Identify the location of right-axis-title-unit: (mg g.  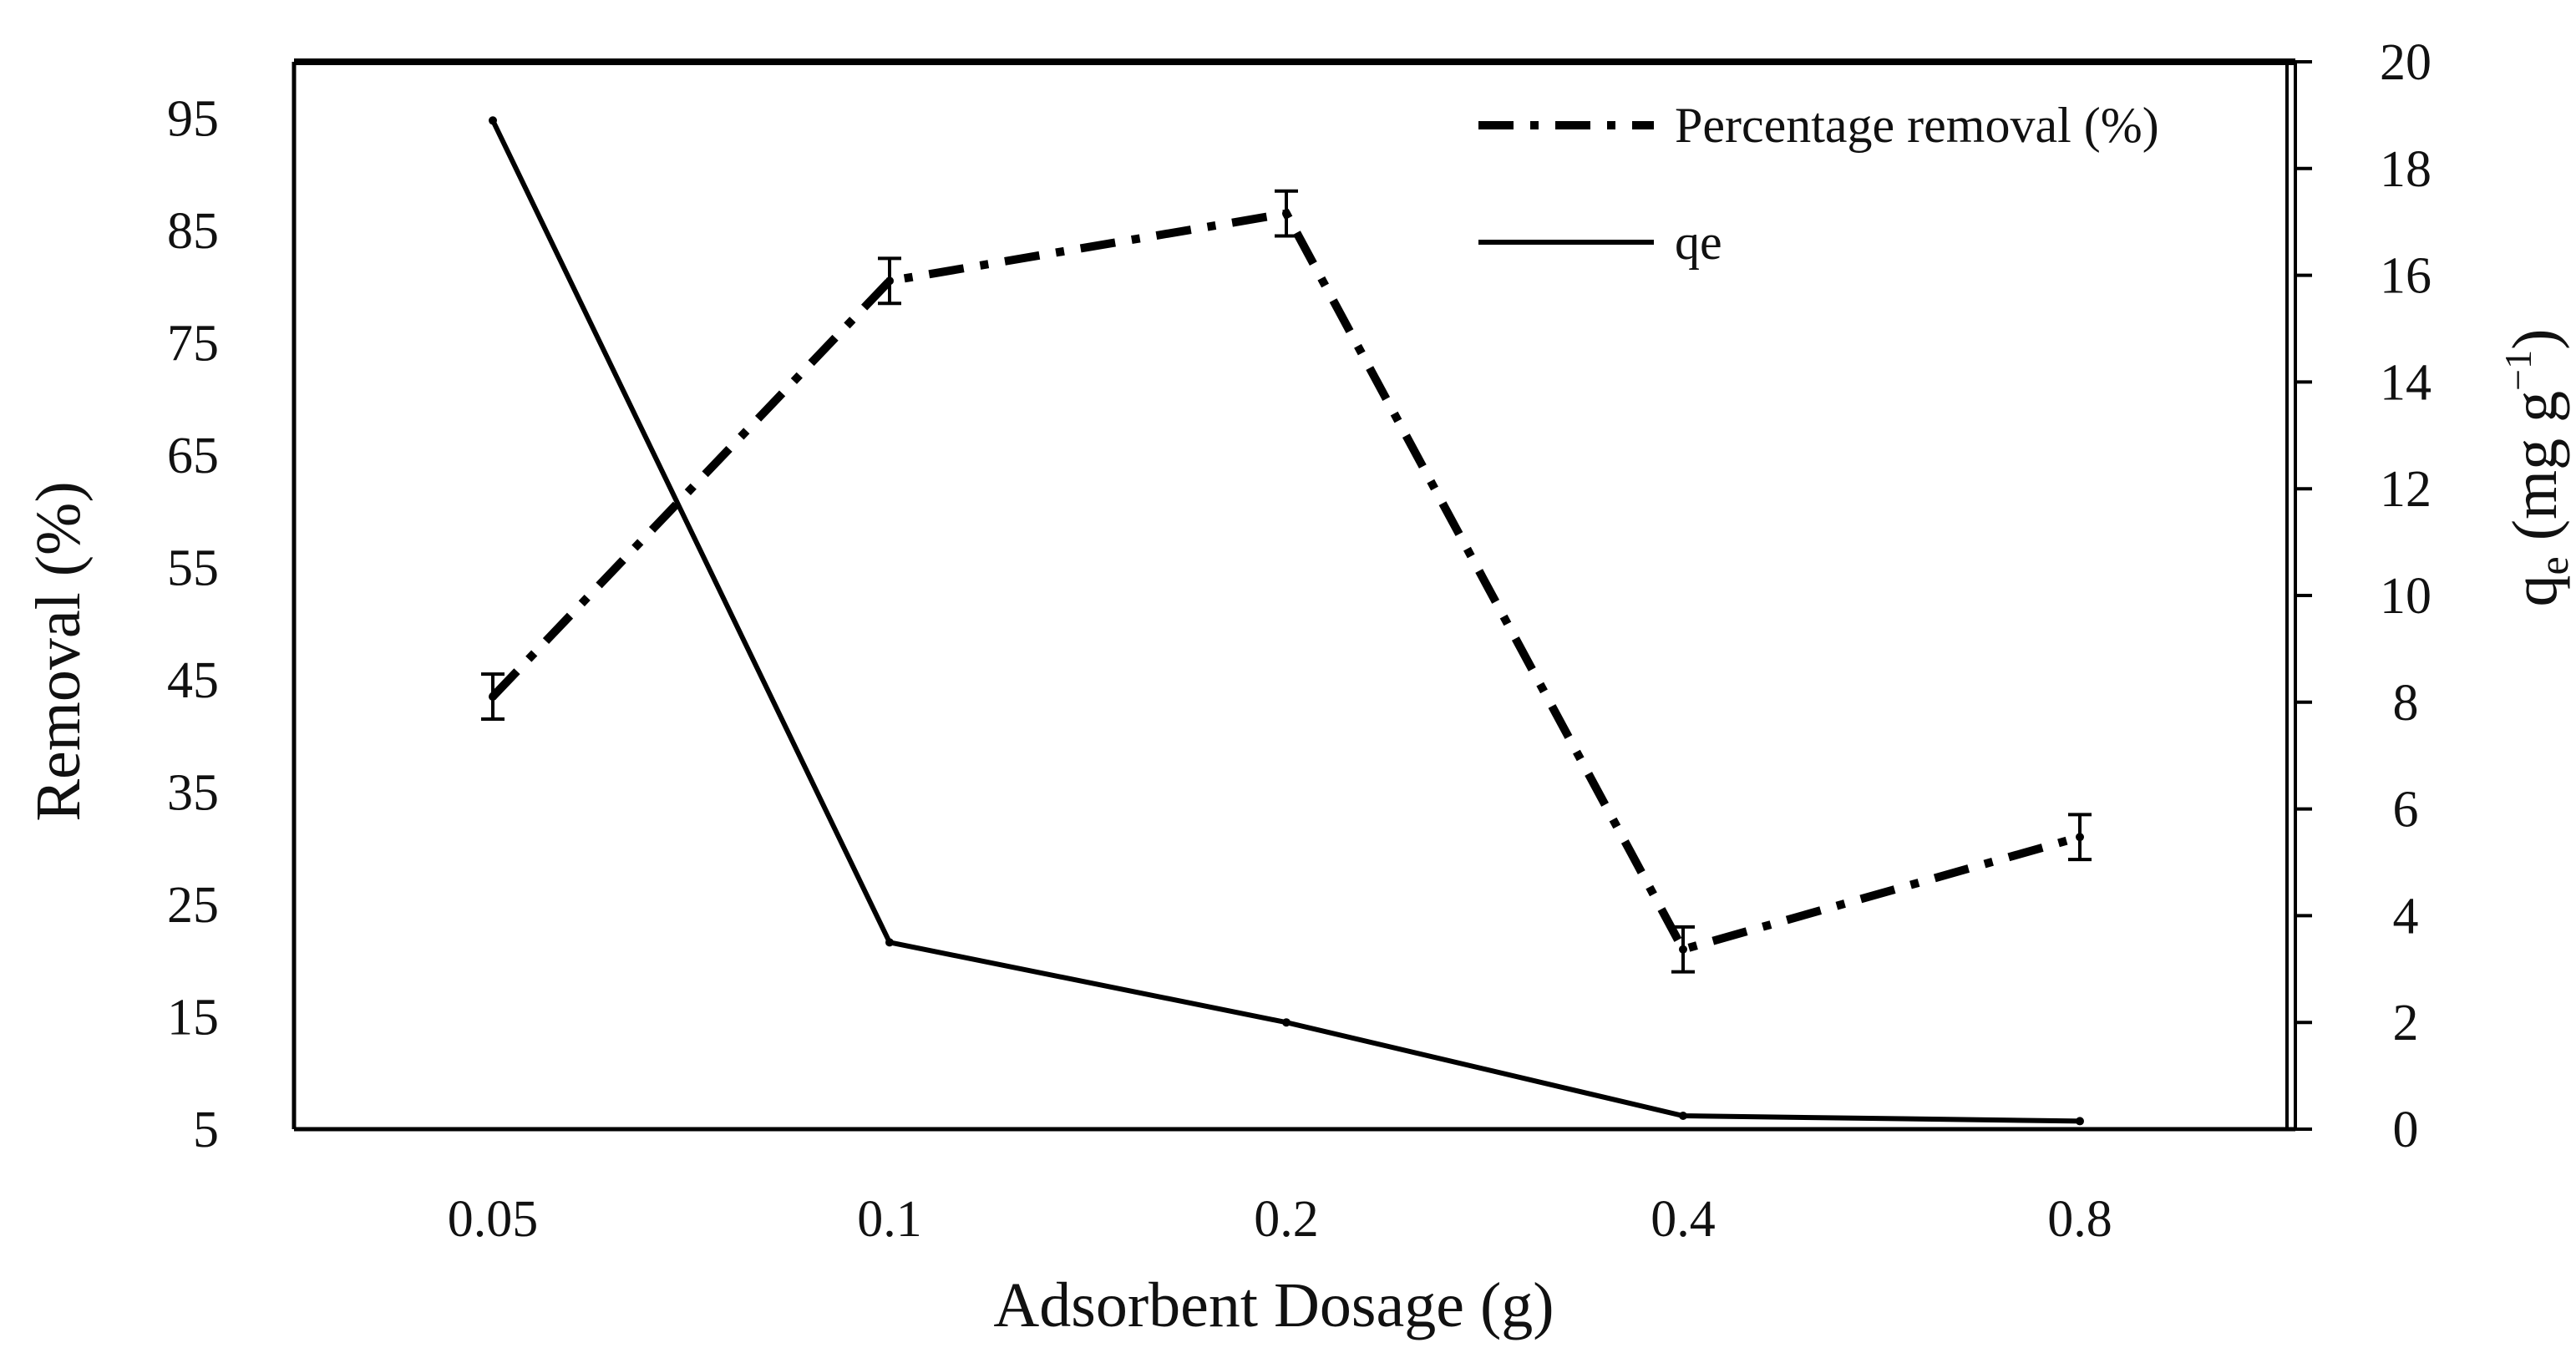
(2535, 474).